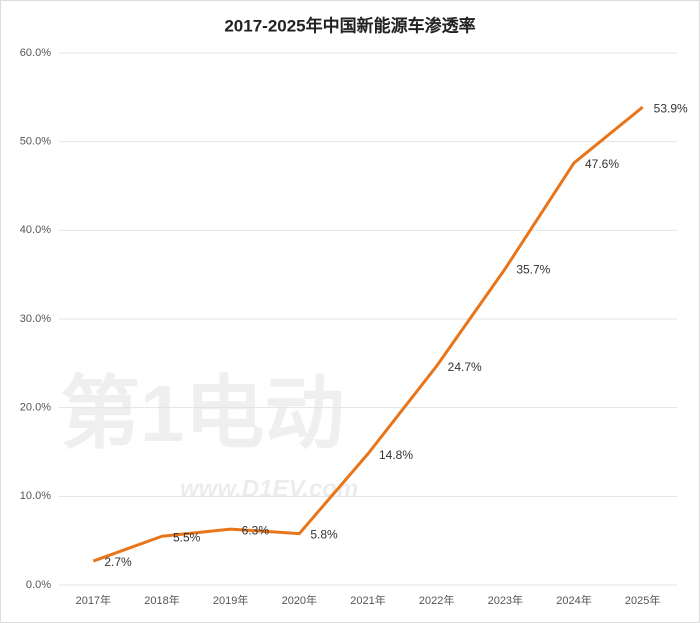  I want to click on y-tick-label: 10.0%, so click(35, 496).